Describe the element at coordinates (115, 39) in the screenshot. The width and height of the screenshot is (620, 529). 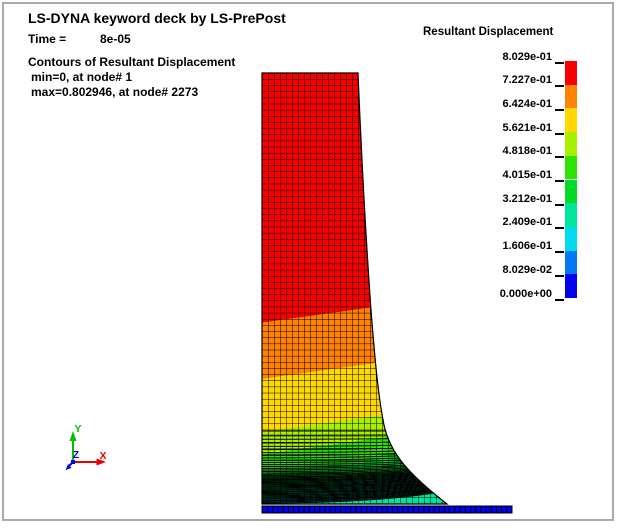
I see `time-value: 8e-05` at that location.